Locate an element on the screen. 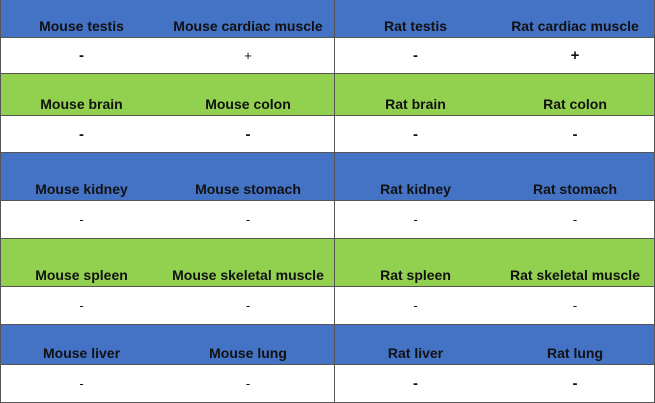  header-cell: Mouse testis is located at coordinates (81, 18).